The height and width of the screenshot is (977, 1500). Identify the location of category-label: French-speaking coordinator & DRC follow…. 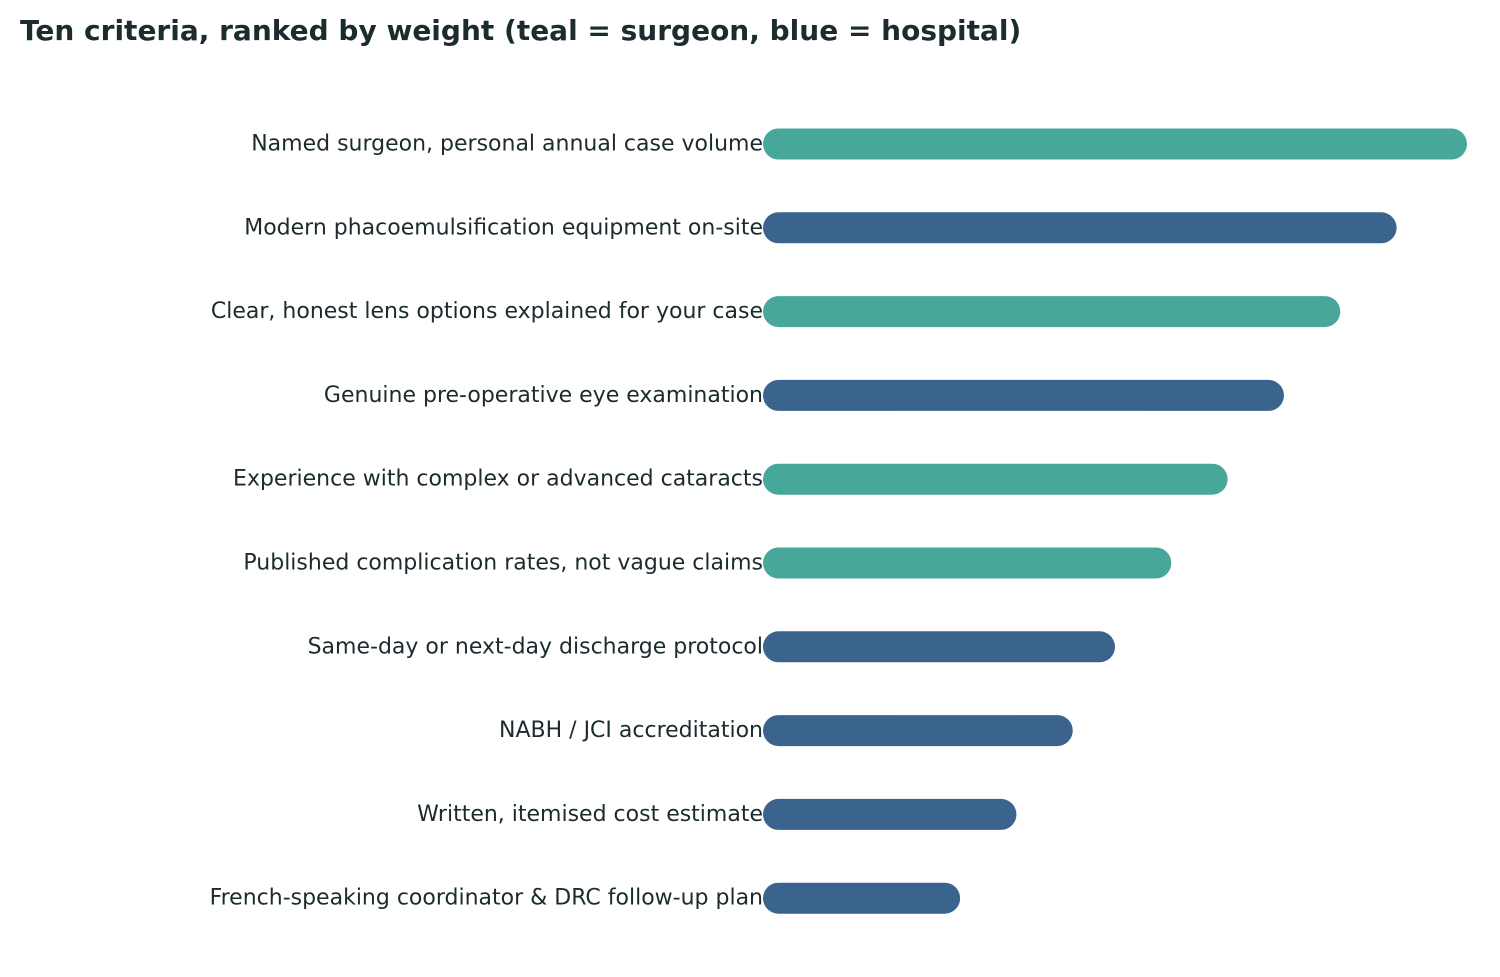
(486, 898).